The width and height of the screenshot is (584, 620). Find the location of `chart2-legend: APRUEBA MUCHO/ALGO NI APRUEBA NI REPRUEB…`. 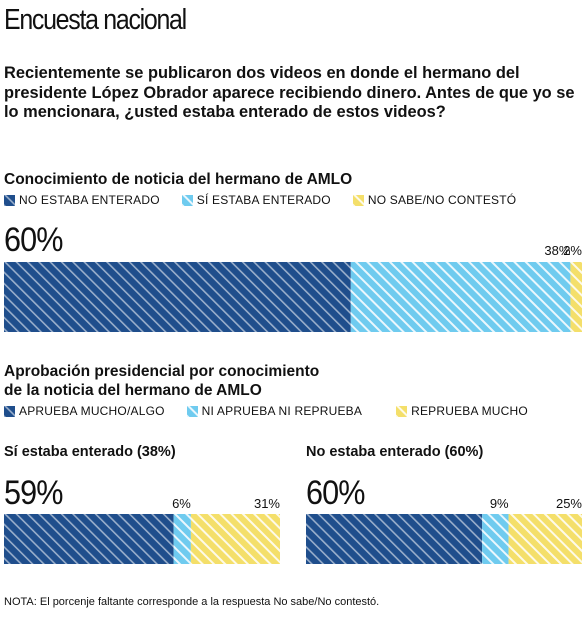

chart2-legend: APRUEBA MUCHO/ALGO NI APRUEBA NI REPRUEB… is located at coordinates (277, 411).